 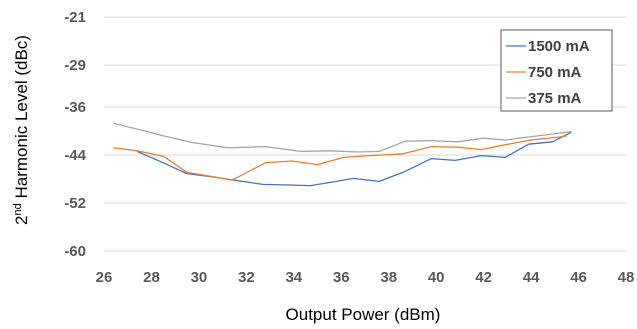 What do you see at coordinates (246, 277) in the screenshot?
I see `x-tick-label: 32` at bounding box center [246, 277].